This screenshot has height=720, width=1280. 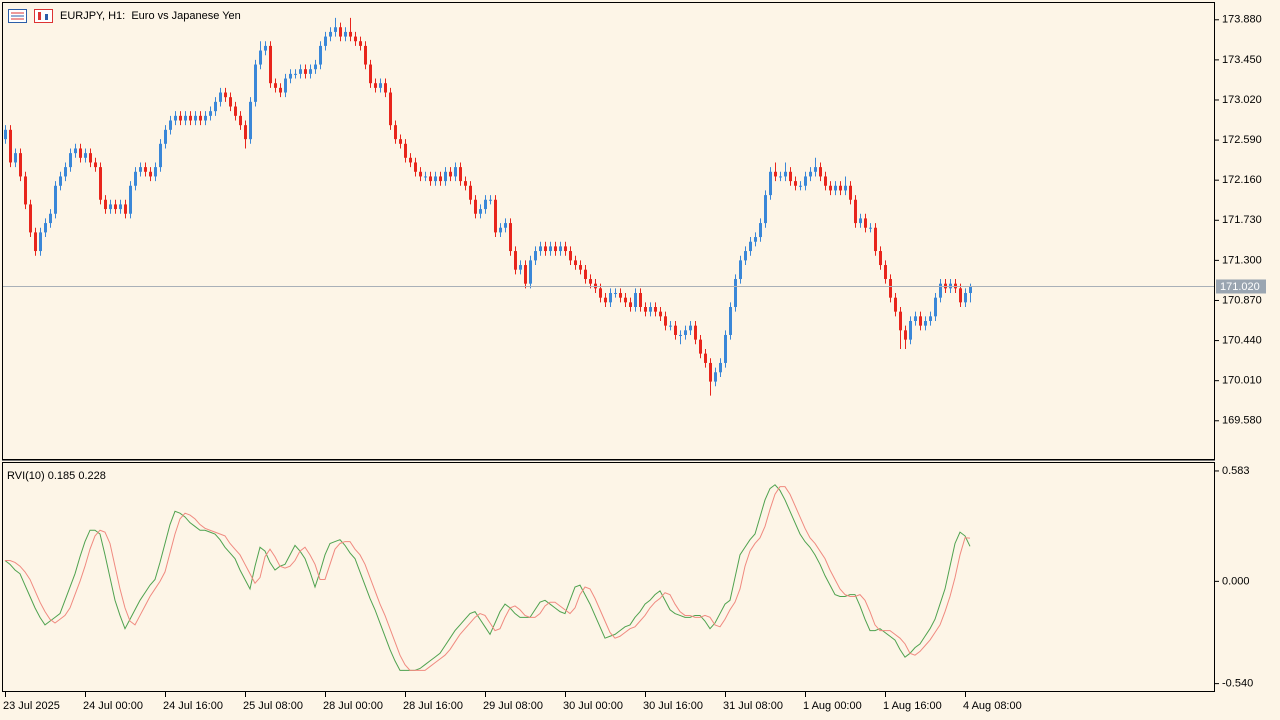 I want to click on x-tick-label: 28 Jul 16:00, so click(x=433, y=706).